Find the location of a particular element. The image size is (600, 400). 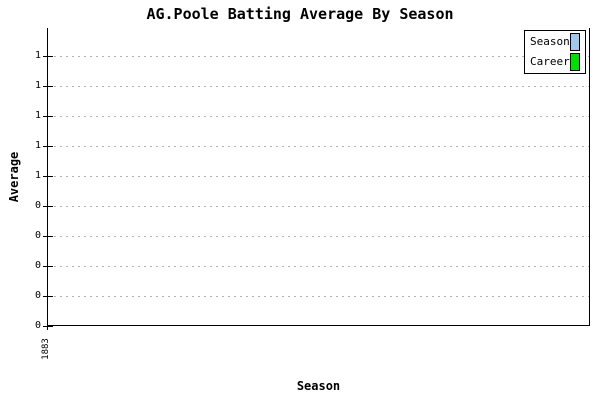

x-axis-tick is located at coordinates (47, 327).